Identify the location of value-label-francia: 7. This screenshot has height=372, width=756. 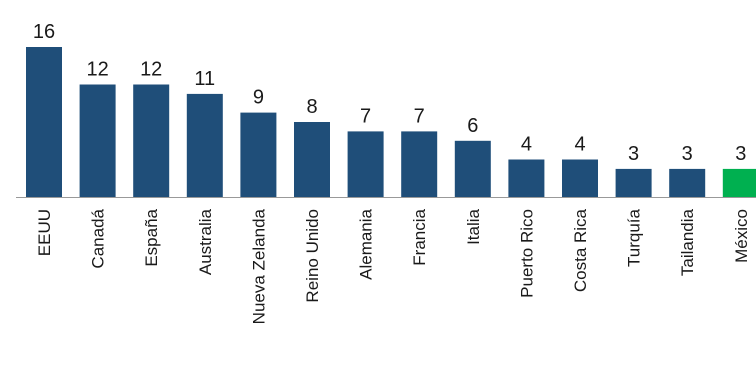
(419, 116).